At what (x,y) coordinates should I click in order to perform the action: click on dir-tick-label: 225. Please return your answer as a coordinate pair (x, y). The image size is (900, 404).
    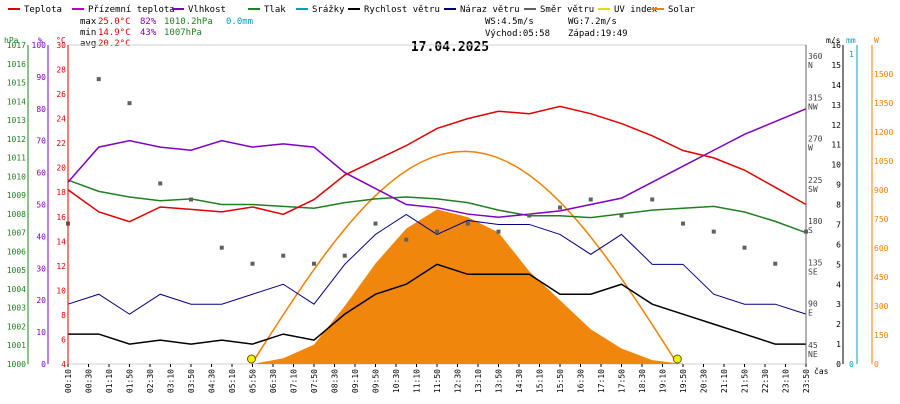
    Looking at the image, I should click on (815, 180).